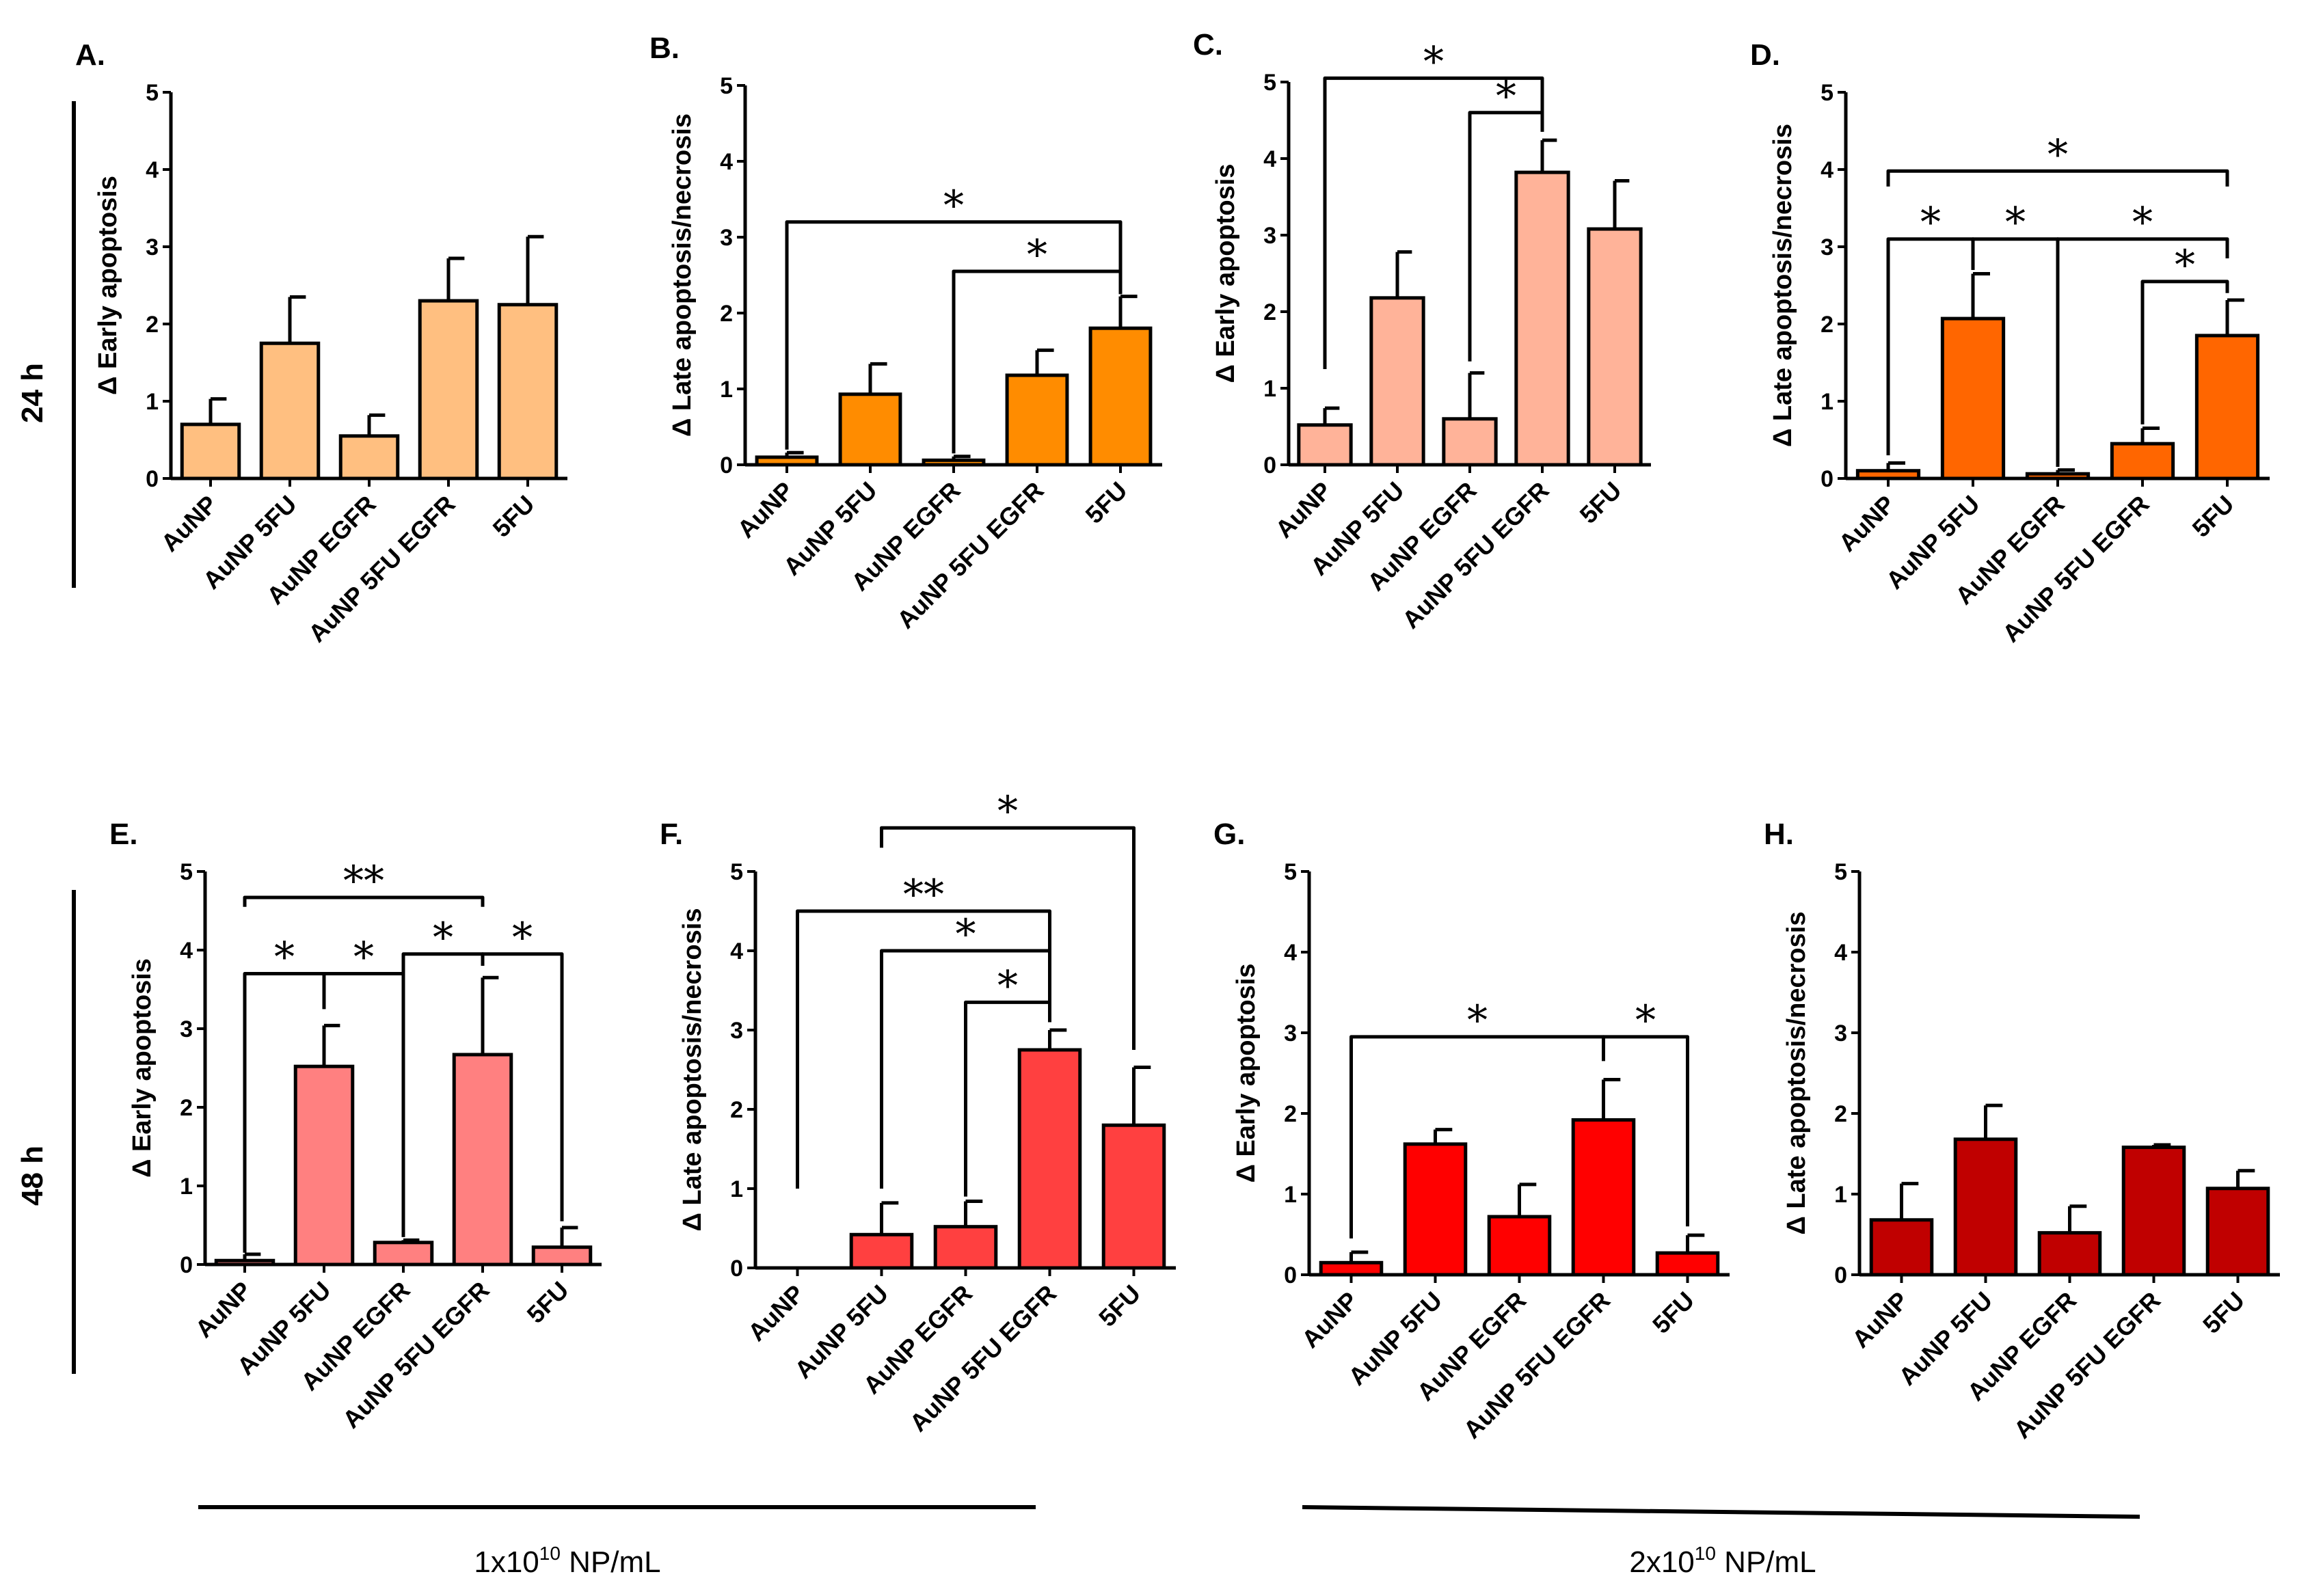  I want to click on y-axis-label: Δ Early apoptosis, so click(142, 1068).